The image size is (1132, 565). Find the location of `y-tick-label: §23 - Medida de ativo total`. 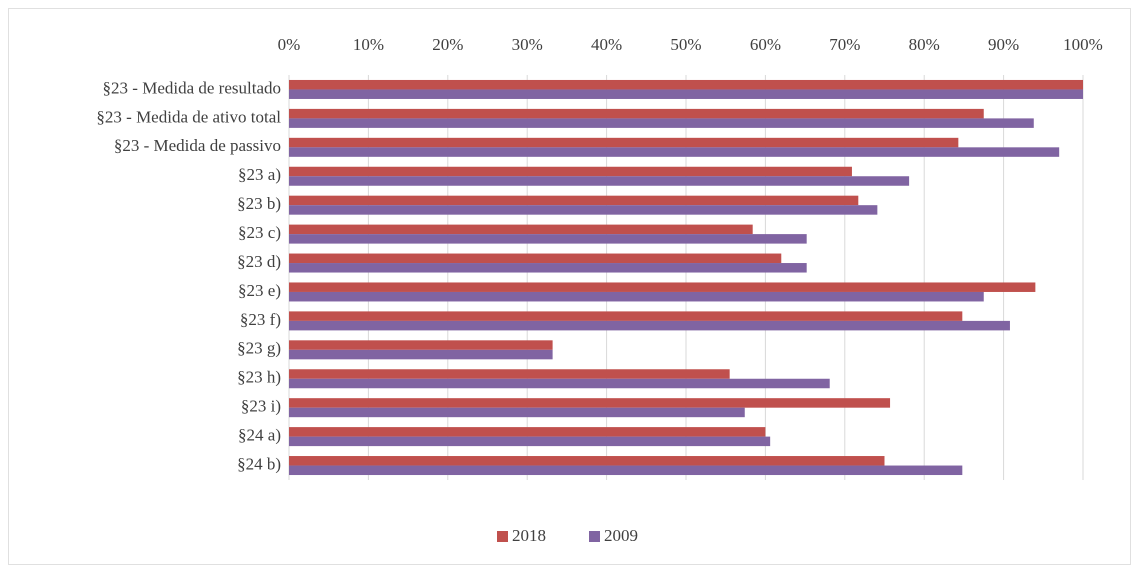

y-tick-label: §23 - Medida de ativo total is located at coordinates (188, 116).